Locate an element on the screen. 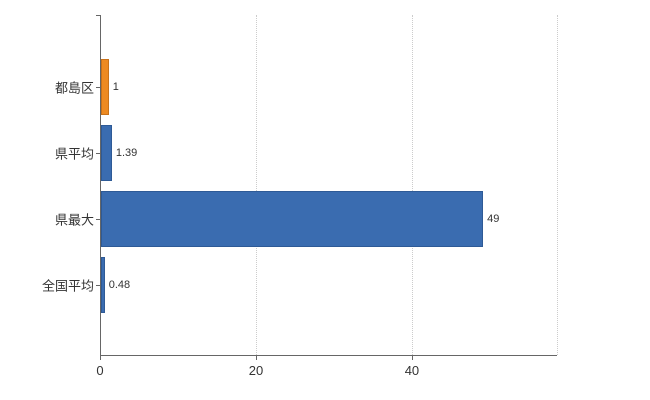 The height and width of the screenshot is (400, 650). x-tick-label: 20 is located at coordinates (256, 370).